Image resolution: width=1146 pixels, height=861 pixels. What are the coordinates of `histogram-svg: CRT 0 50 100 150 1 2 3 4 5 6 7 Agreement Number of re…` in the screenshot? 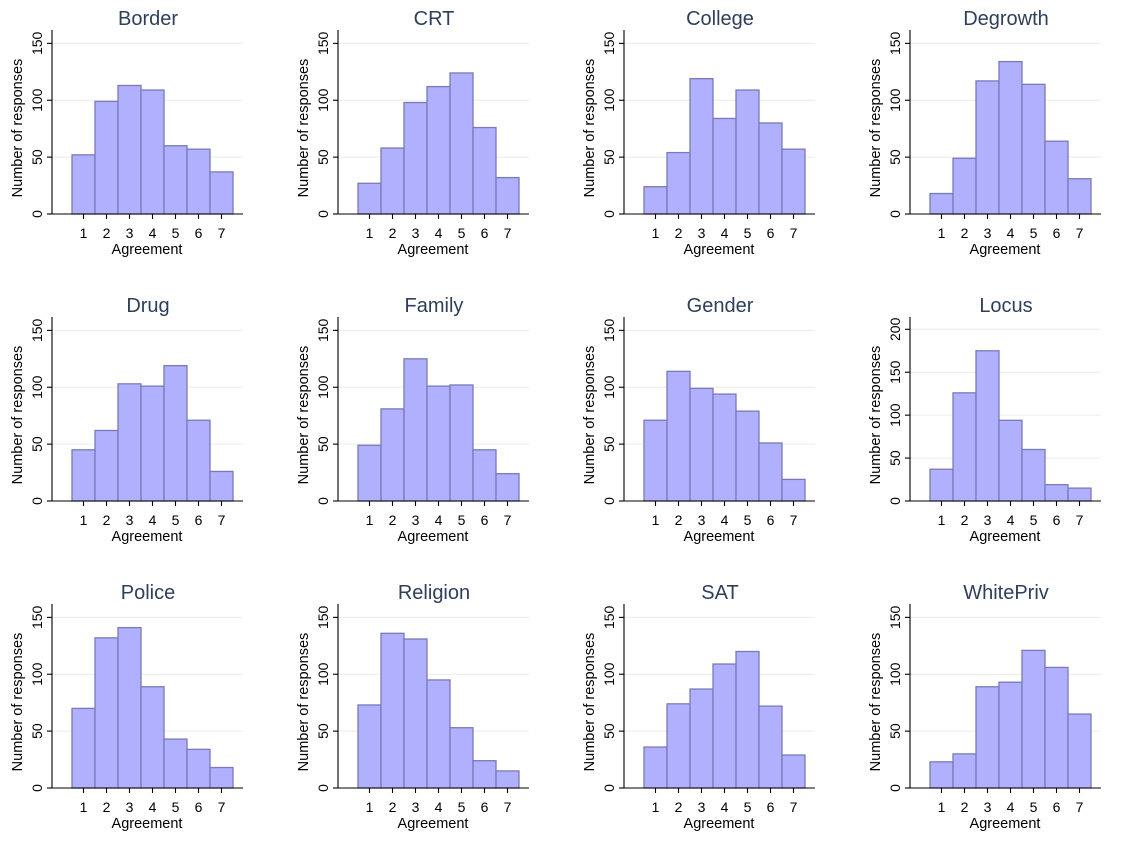 It's located at (412, 133).